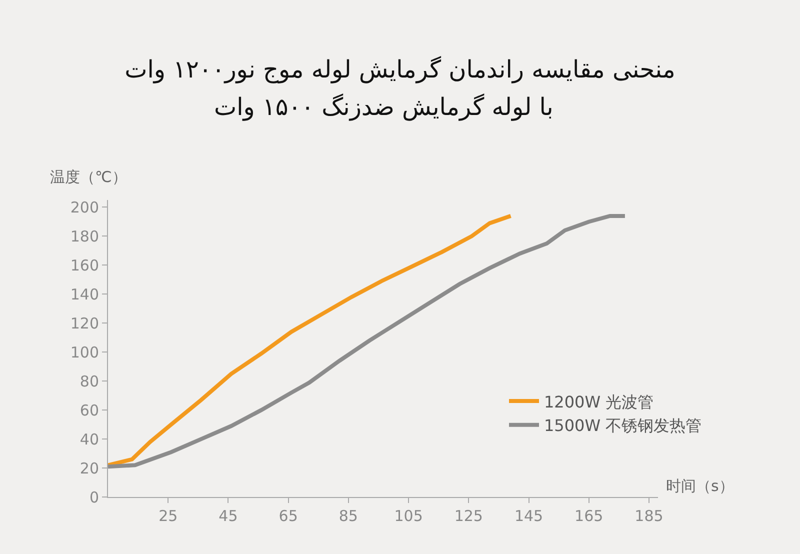 This screenshot has width=800, height=554. I want to click on x-tick-label: 85, so click(348, 516).